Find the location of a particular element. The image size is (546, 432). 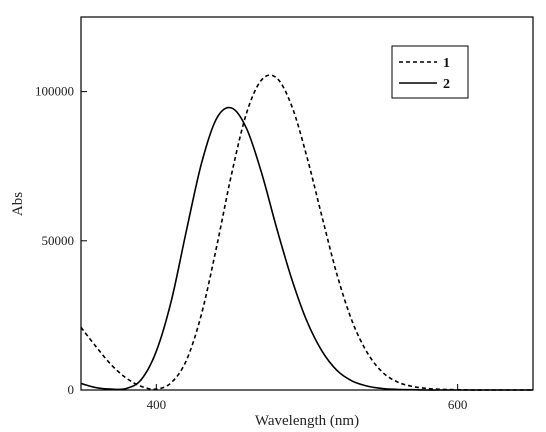

y-tick-label: 100000 is located at coordinates (54, 91).